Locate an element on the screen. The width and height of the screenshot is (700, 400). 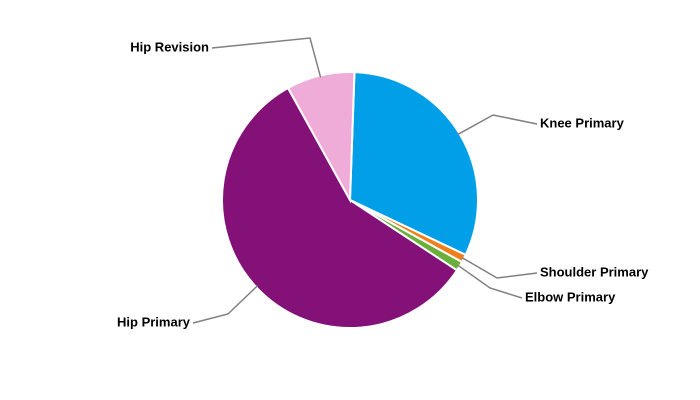
slice-label: Knee Primary is located at coordinates (582, 122).